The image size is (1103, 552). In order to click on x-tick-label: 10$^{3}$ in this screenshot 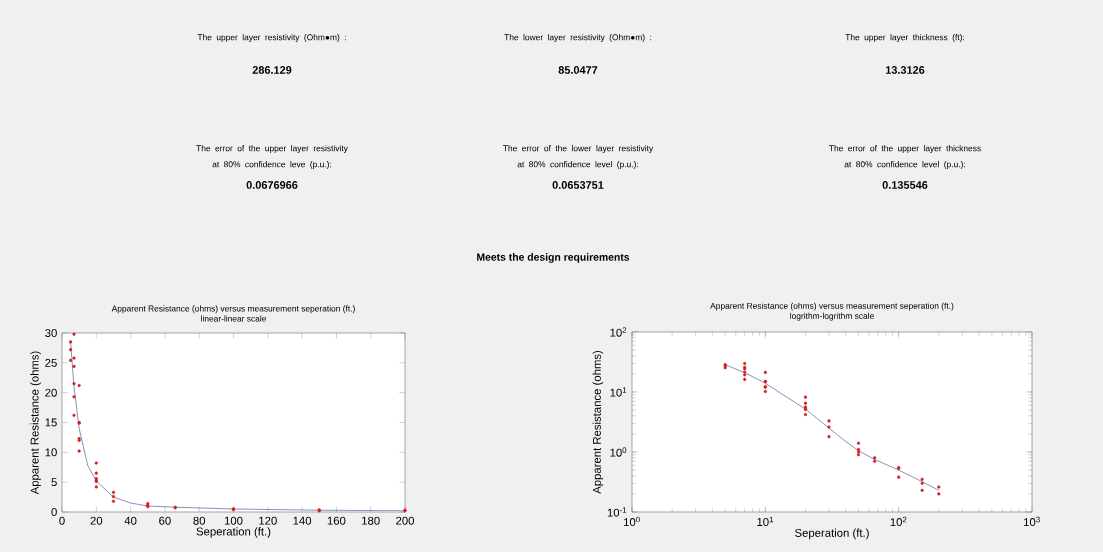, I will do `click(1032, 521)`.